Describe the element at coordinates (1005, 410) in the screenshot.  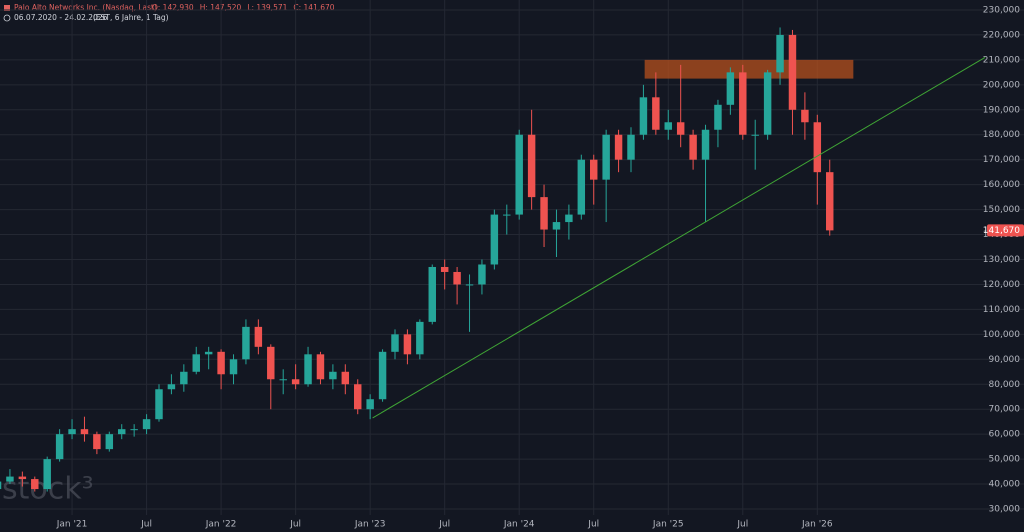
I see `y-tick-label: 70,000` at that location.